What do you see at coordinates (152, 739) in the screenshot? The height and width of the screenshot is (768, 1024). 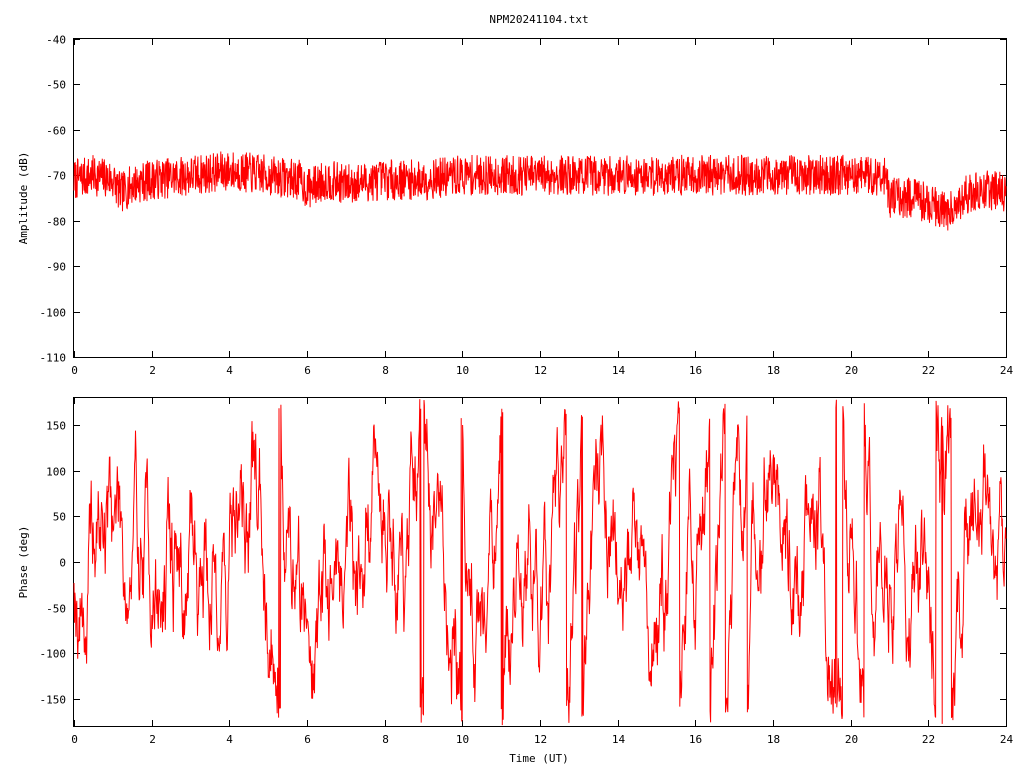 I see `phase-x-tick-label: 2` at bounding box center [152, 739].